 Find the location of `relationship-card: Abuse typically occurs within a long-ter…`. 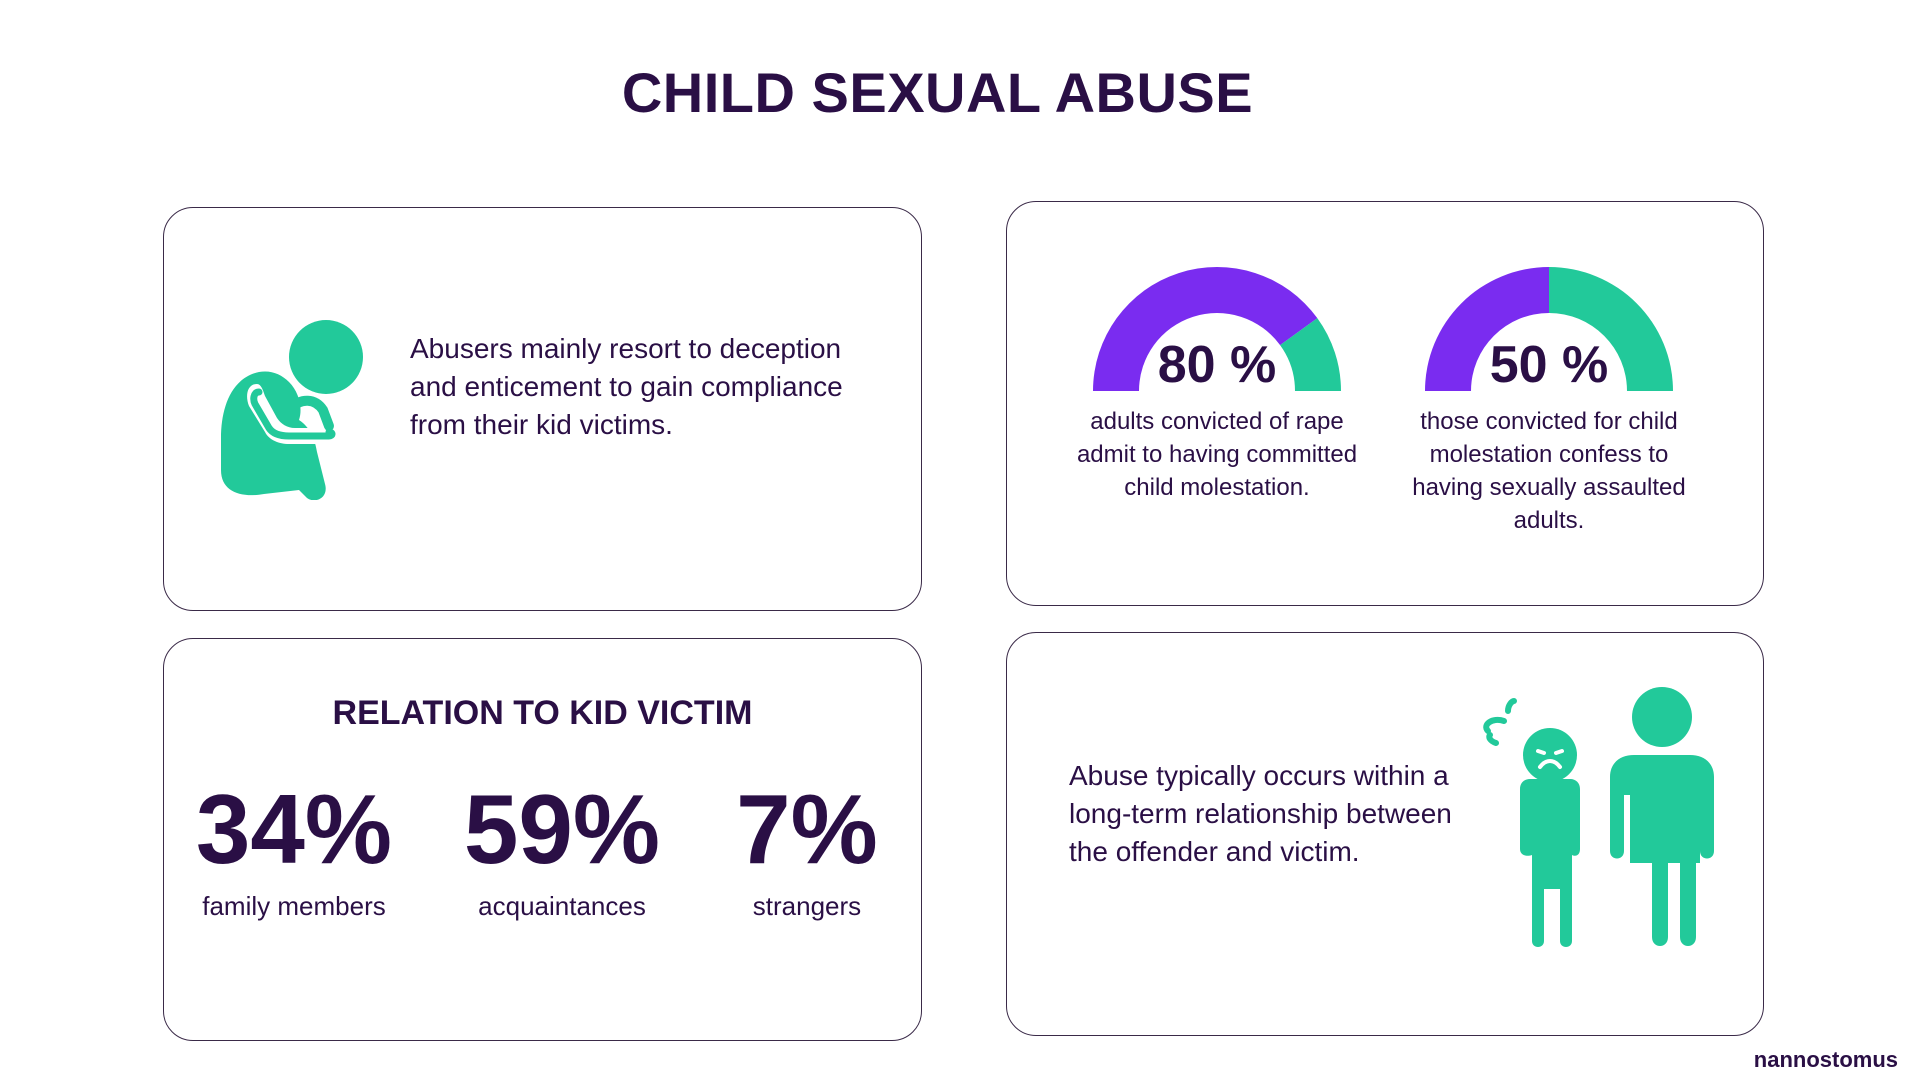

relationship-card: Abuse typically occurs within a long-ter… is located at coordinates (1385, 834).